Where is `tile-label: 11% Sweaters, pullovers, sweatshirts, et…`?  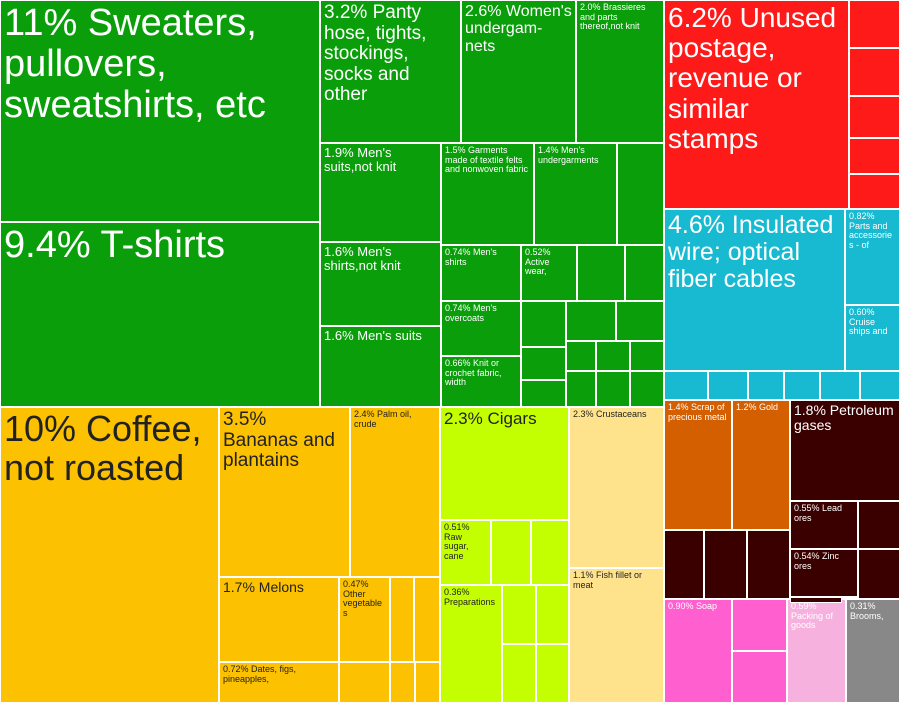 tile-label: 11% Sweaters, pullovers, sweatshirts, et… is located at coordinates (135, 64).